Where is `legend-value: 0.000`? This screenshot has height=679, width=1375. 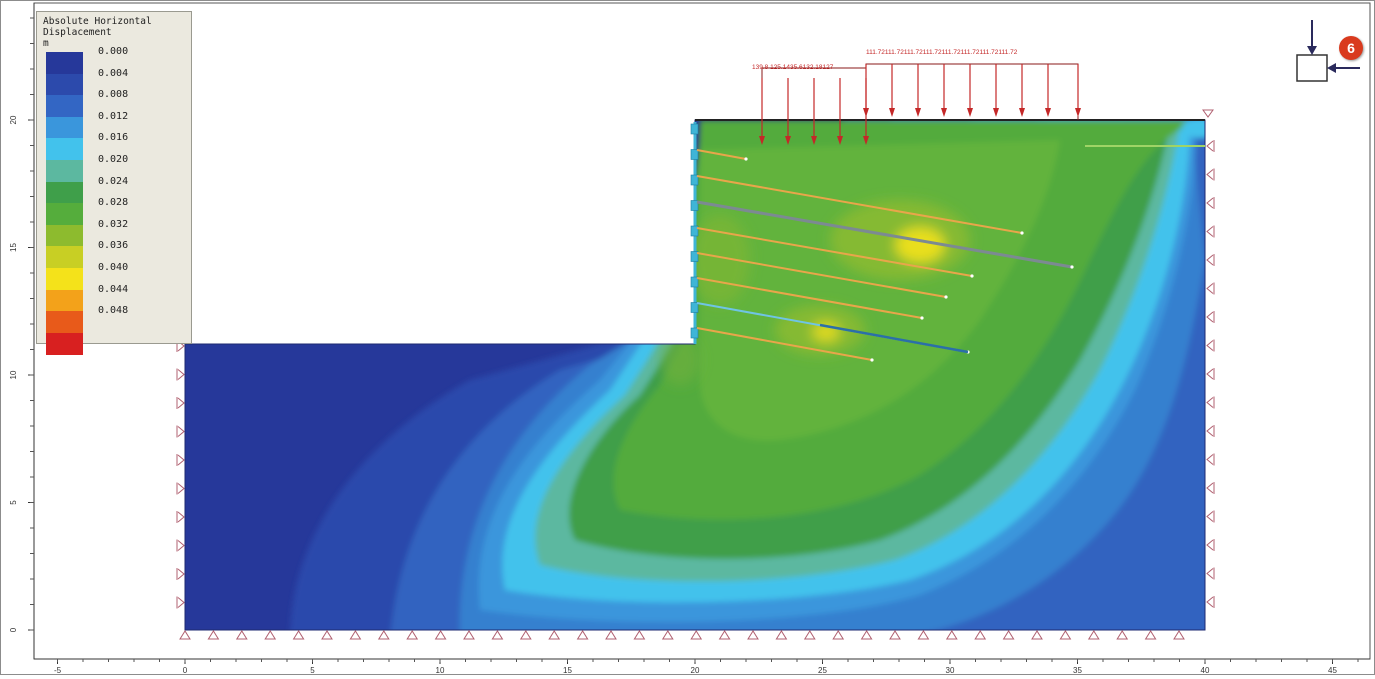 legend-value: 0.000 is located at coordinates (113, 51).